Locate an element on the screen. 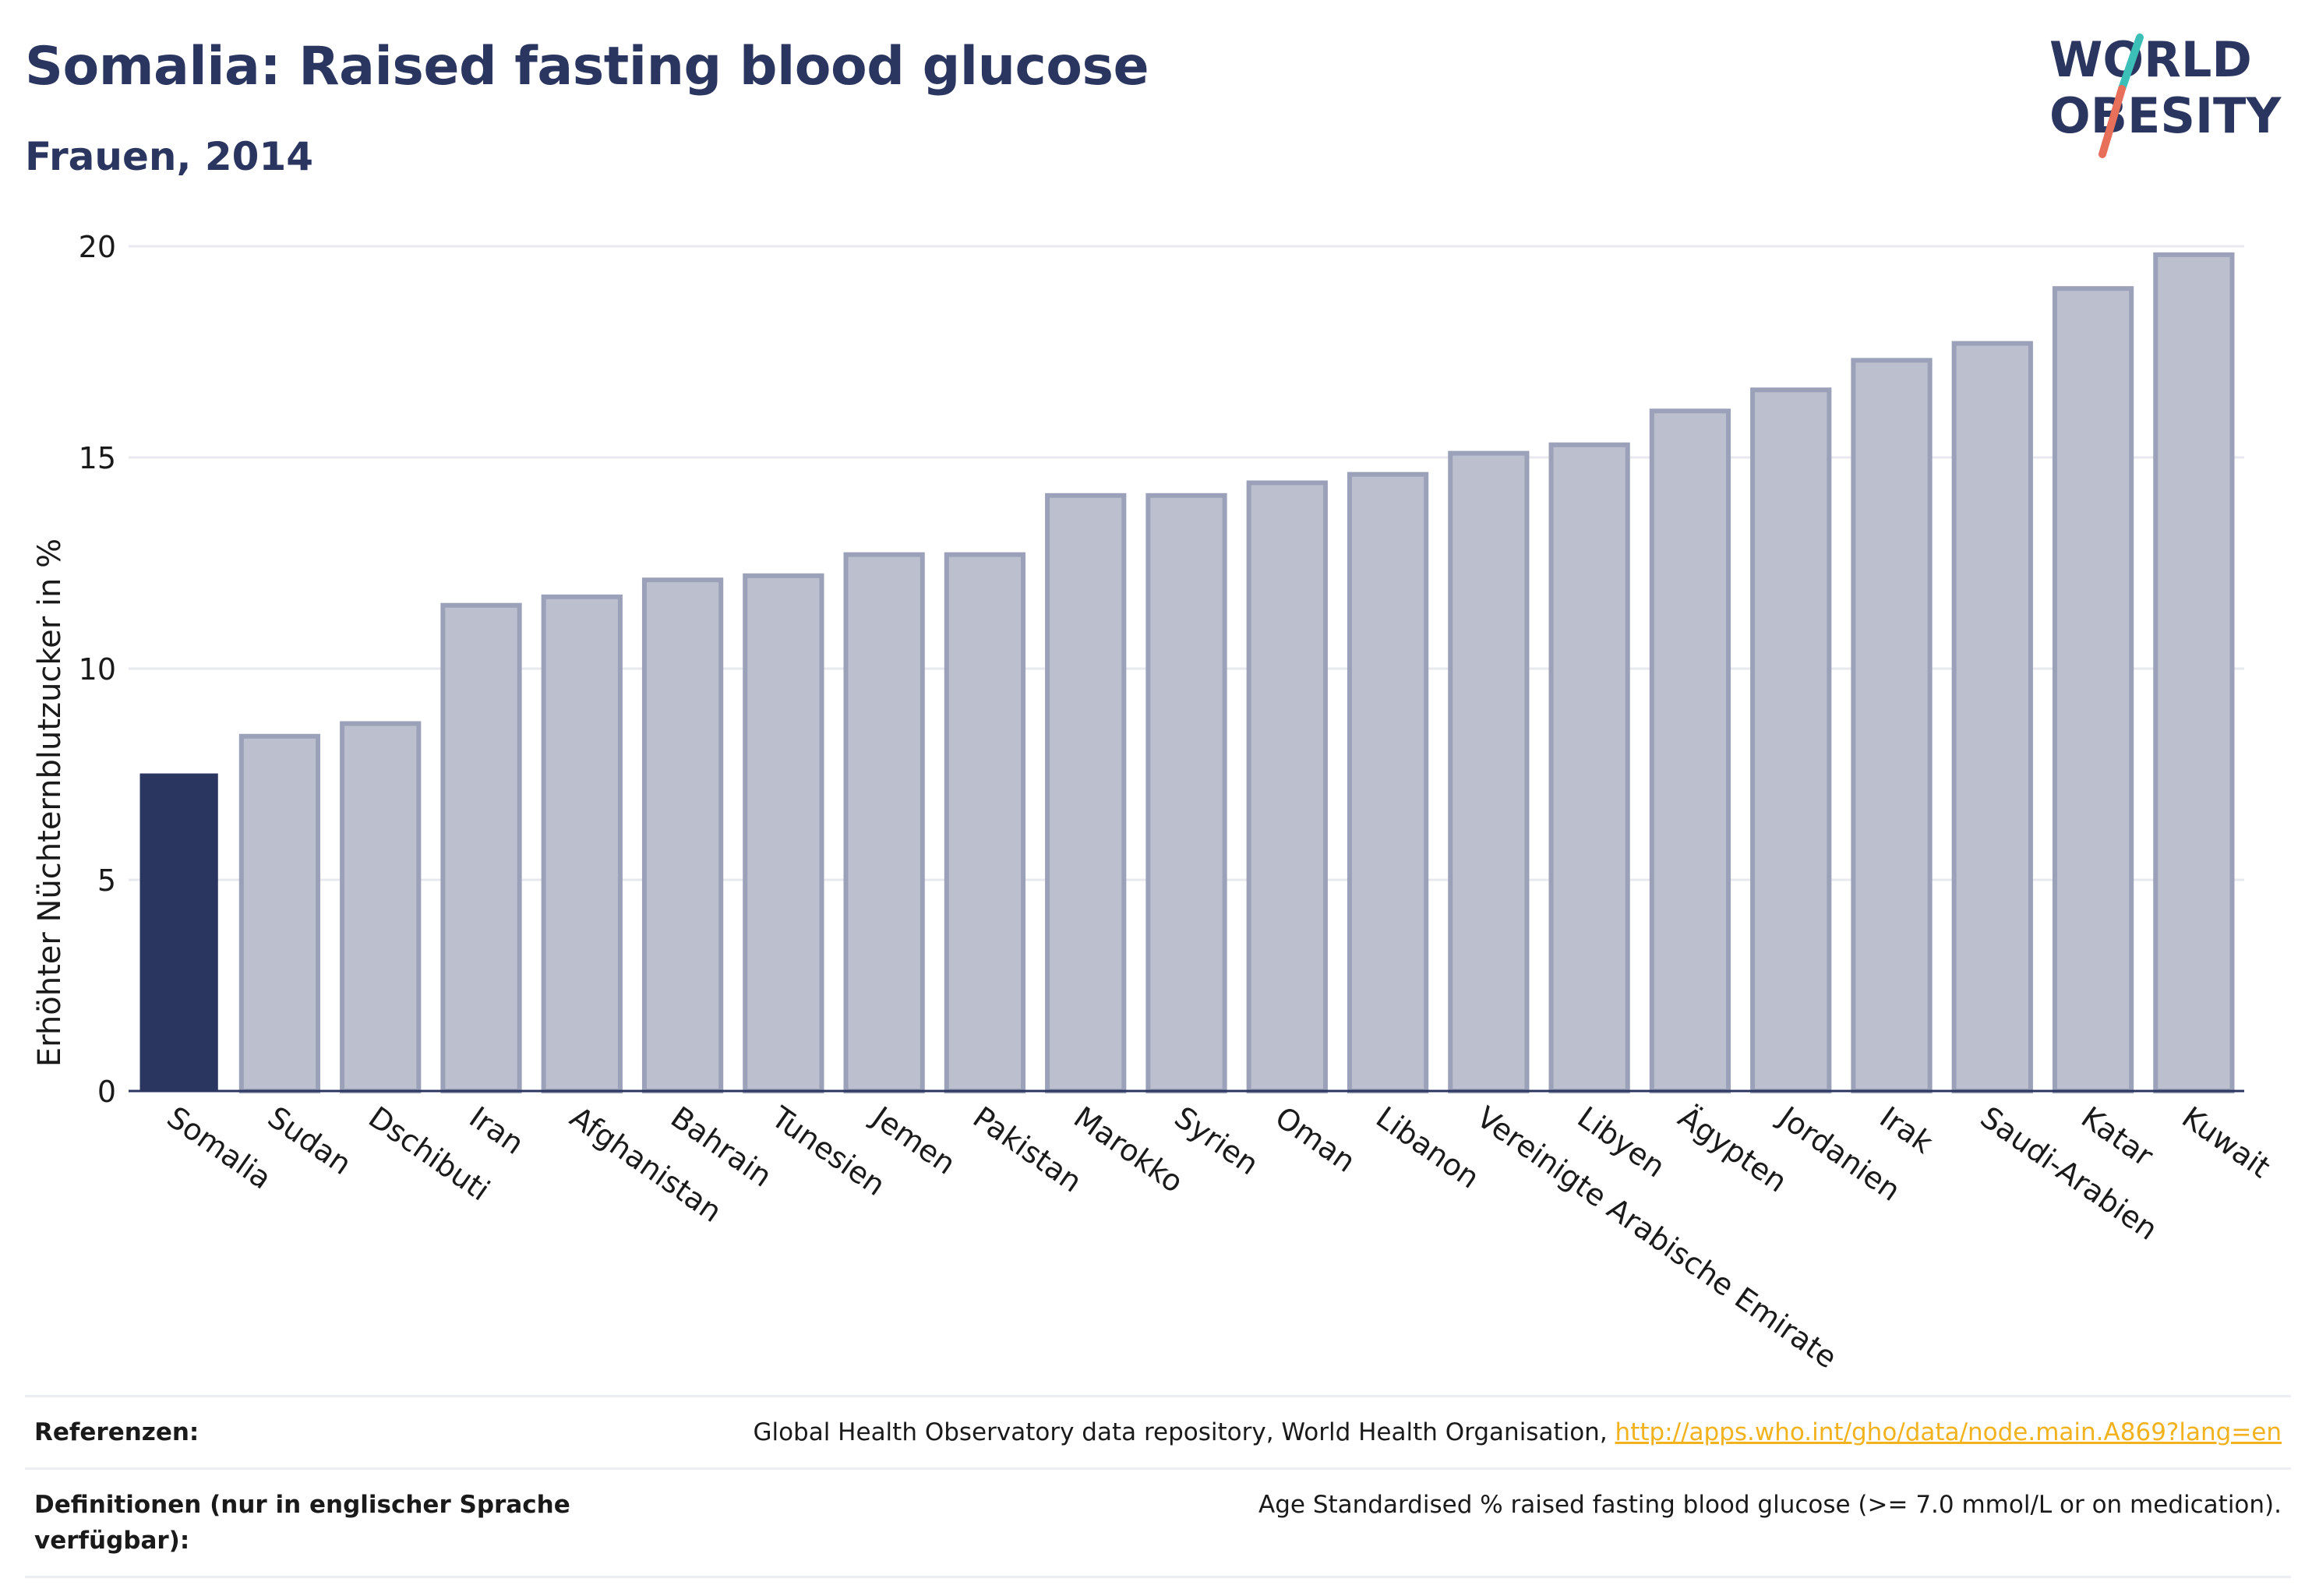  footer-divider-top is located at coordinates (1158, 1396).